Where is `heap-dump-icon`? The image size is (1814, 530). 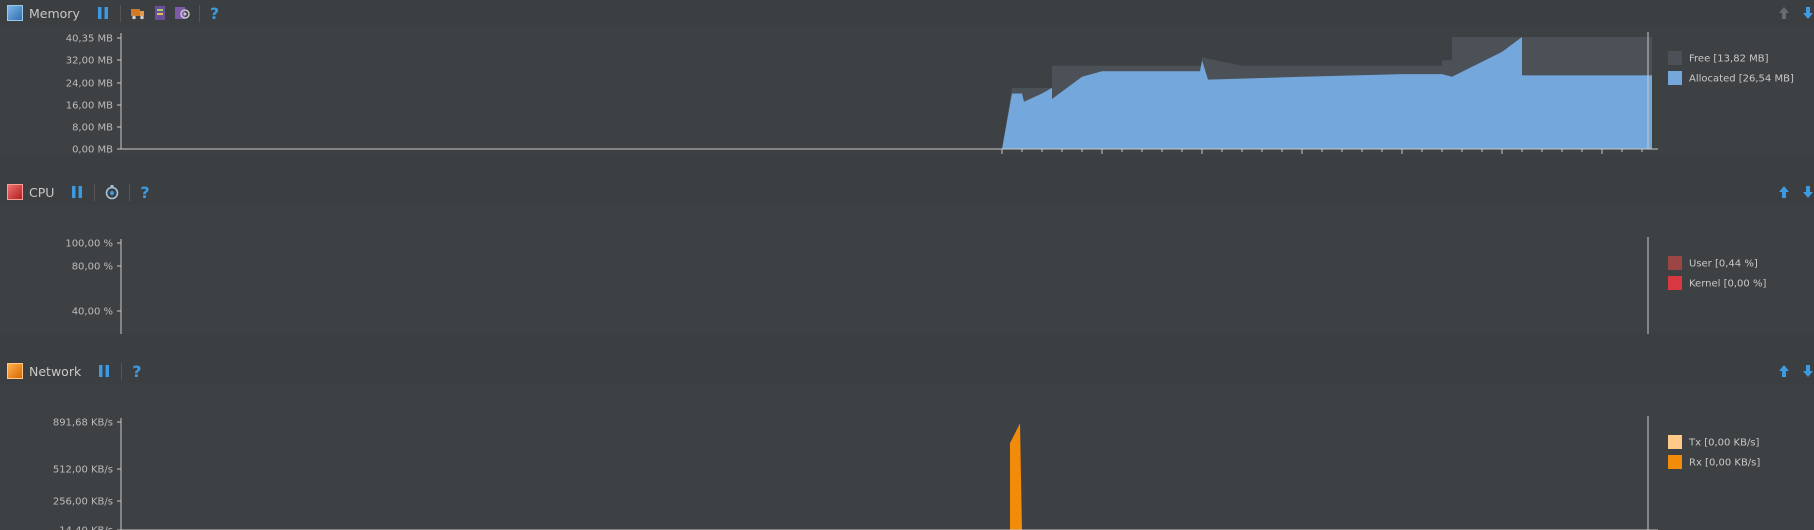
heap-dump-icon is located at coordinates (160, 13).